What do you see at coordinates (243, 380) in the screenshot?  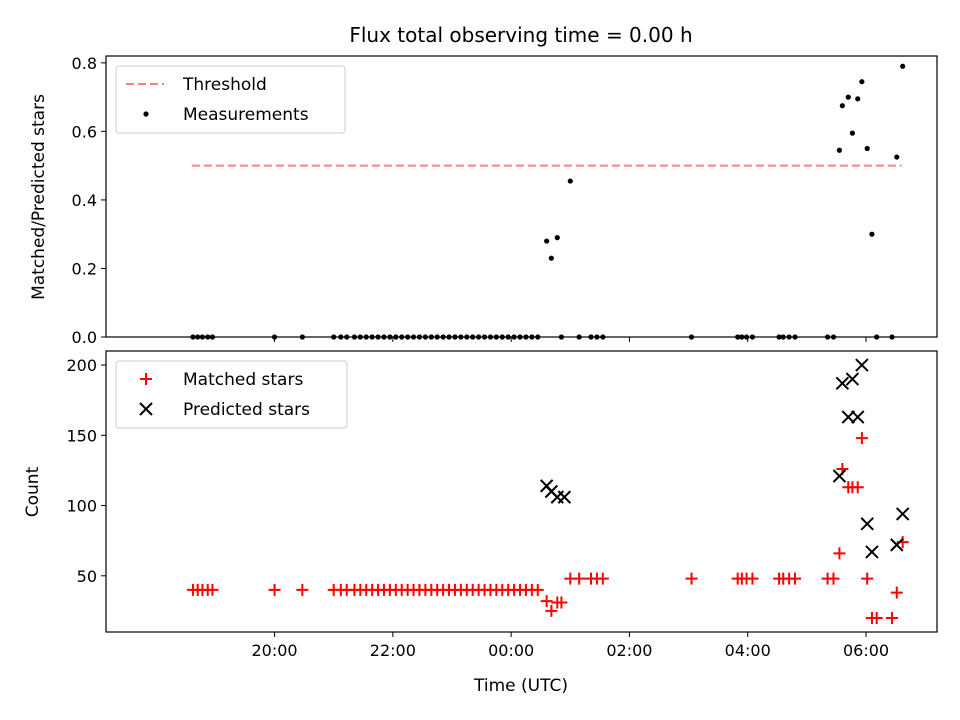 I see `matched-stars-legend-label: Matched stars` at bounding box center [243, 380].